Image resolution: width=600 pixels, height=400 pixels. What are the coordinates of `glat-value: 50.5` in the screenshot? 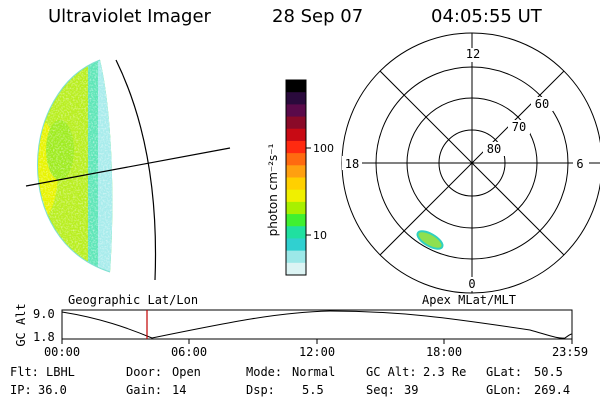 It's located at (548, 372).